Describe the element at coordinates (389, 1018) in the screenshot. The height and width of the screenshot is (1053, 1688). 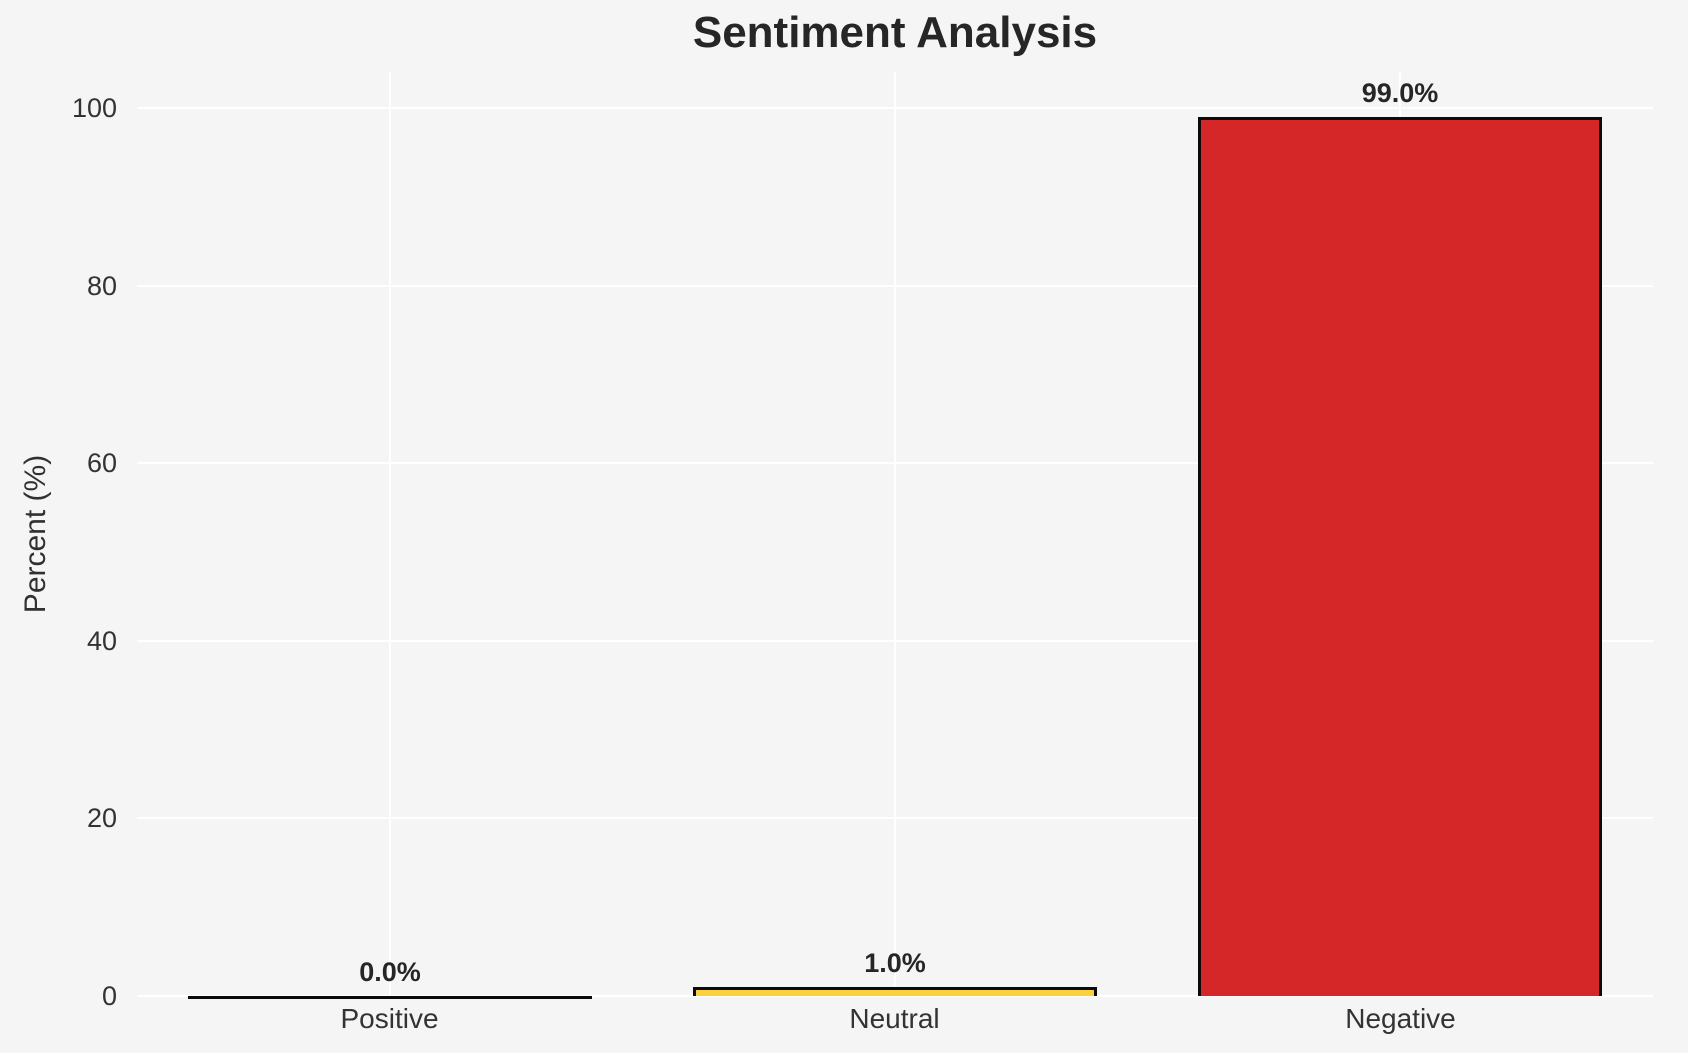
I see `x-tick-label-positive: Positive` at that location.